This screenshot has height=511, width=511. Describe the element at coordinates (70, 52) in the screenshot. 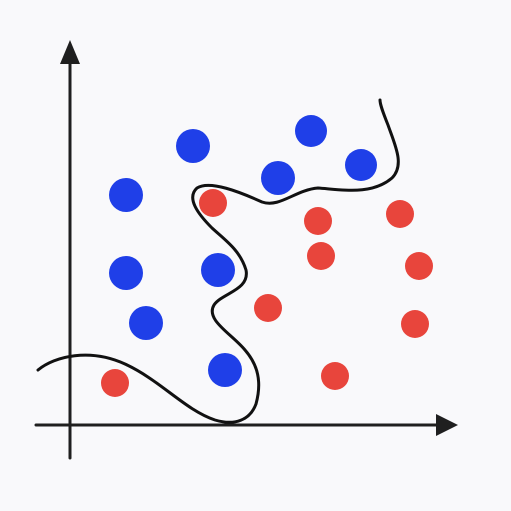

I see `y-axis-arrowhead` at that location.